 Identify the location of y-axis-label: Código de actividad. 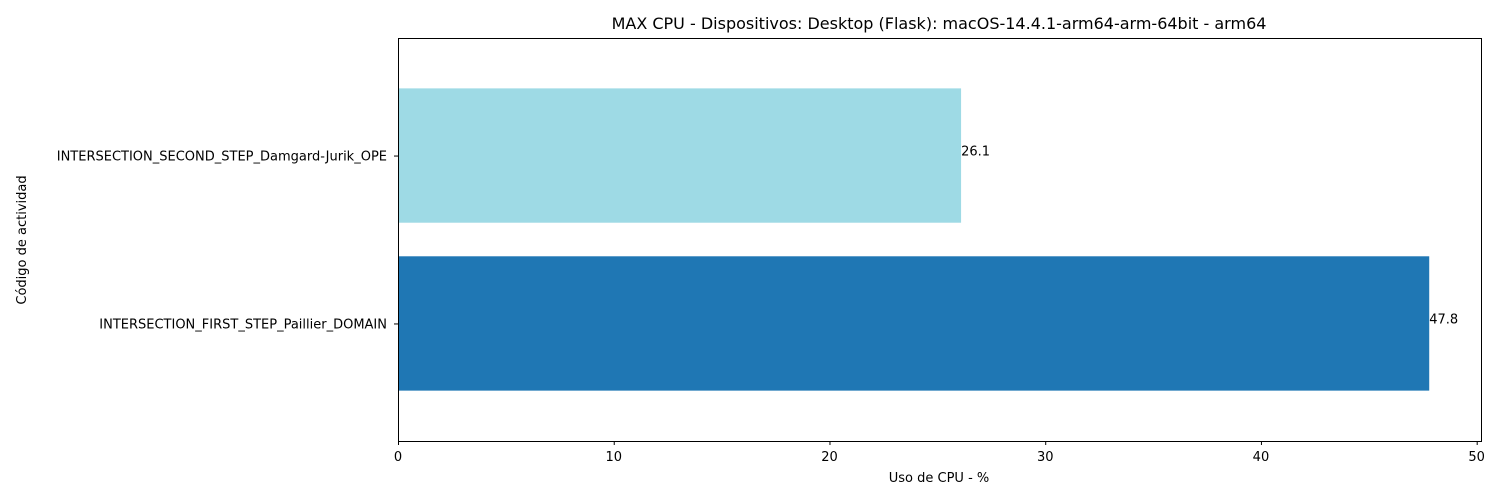
(22, 239).